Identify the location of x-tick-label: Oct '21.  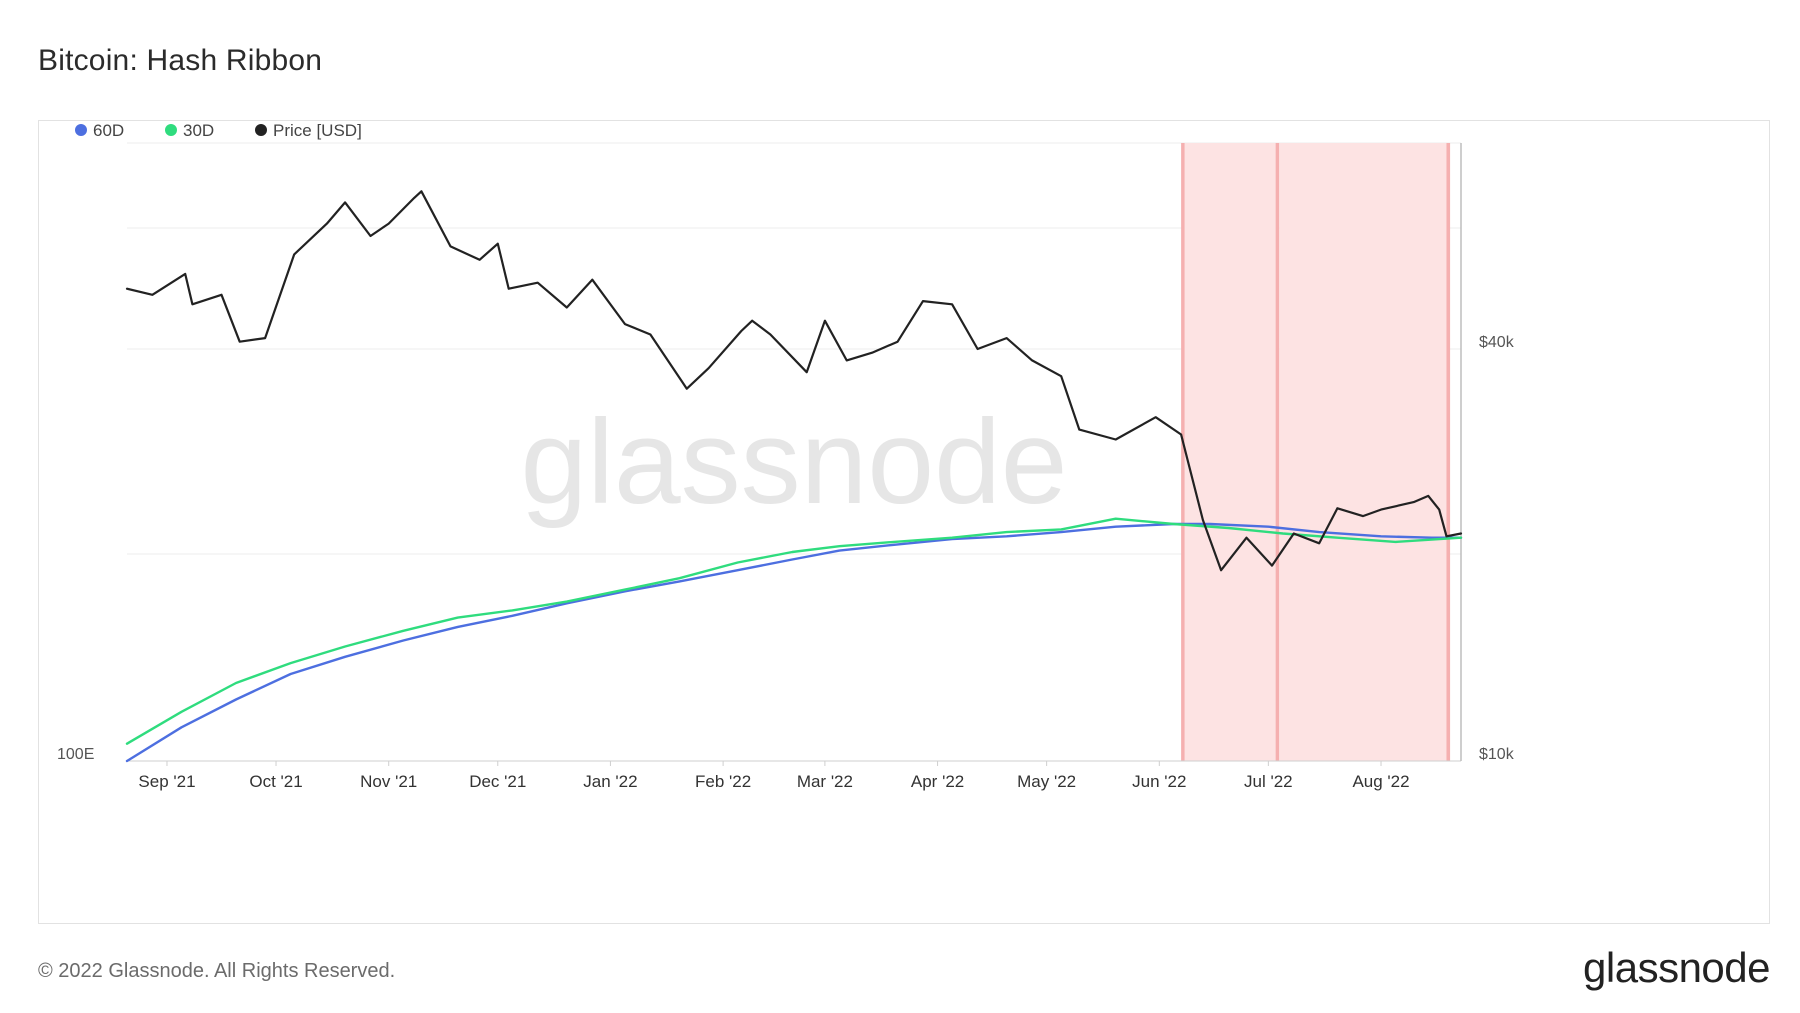
(275, 781).